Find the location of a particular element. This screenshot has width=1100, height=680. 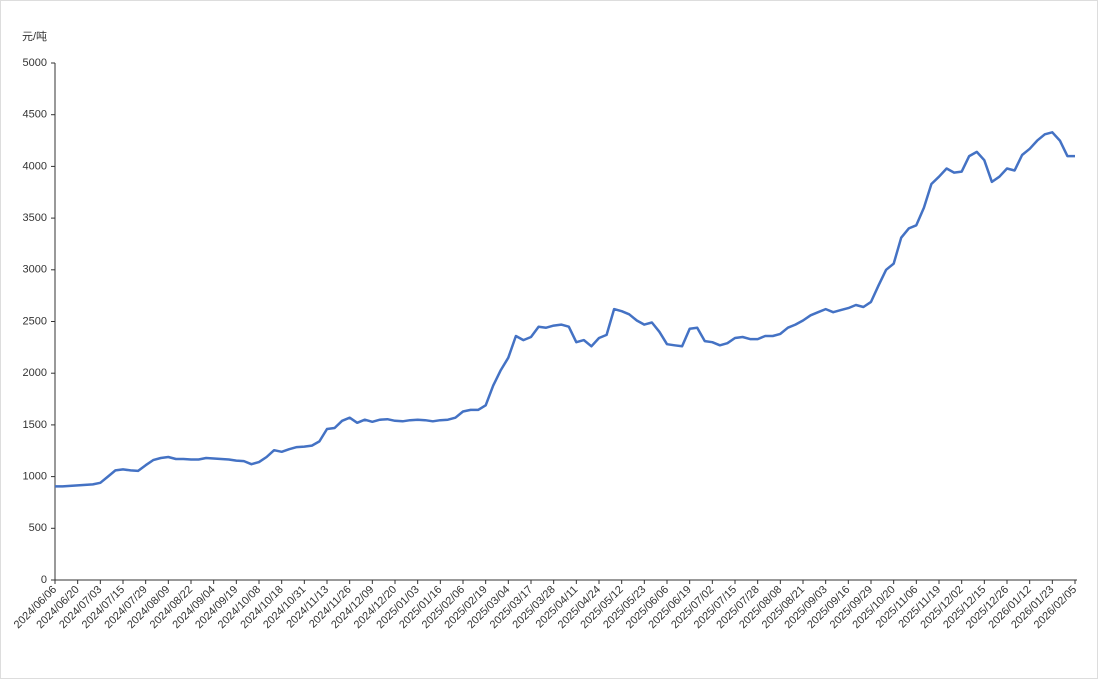

y-tick-label: 500 is located at coordinates (38, 528).